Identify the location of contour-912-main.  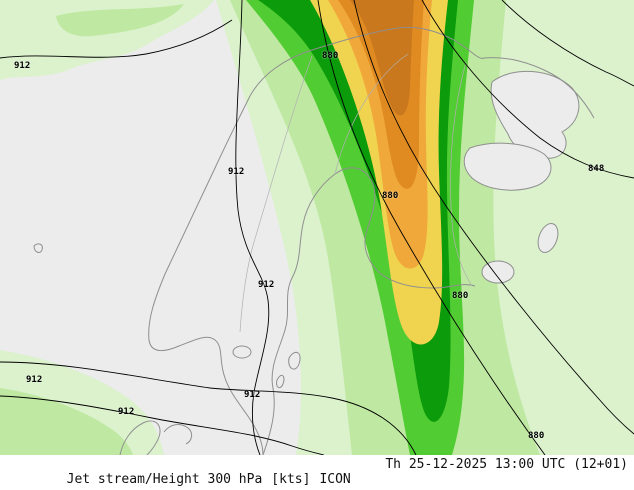
(252, 227).